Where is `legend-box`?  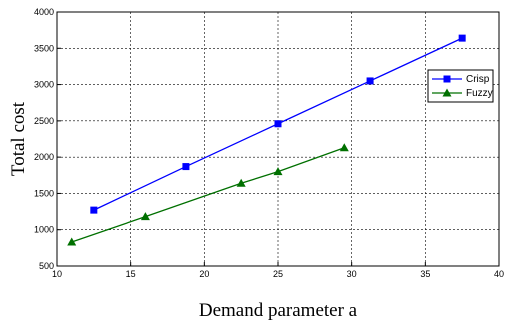
legend-box is located at coordinates (460, 86).